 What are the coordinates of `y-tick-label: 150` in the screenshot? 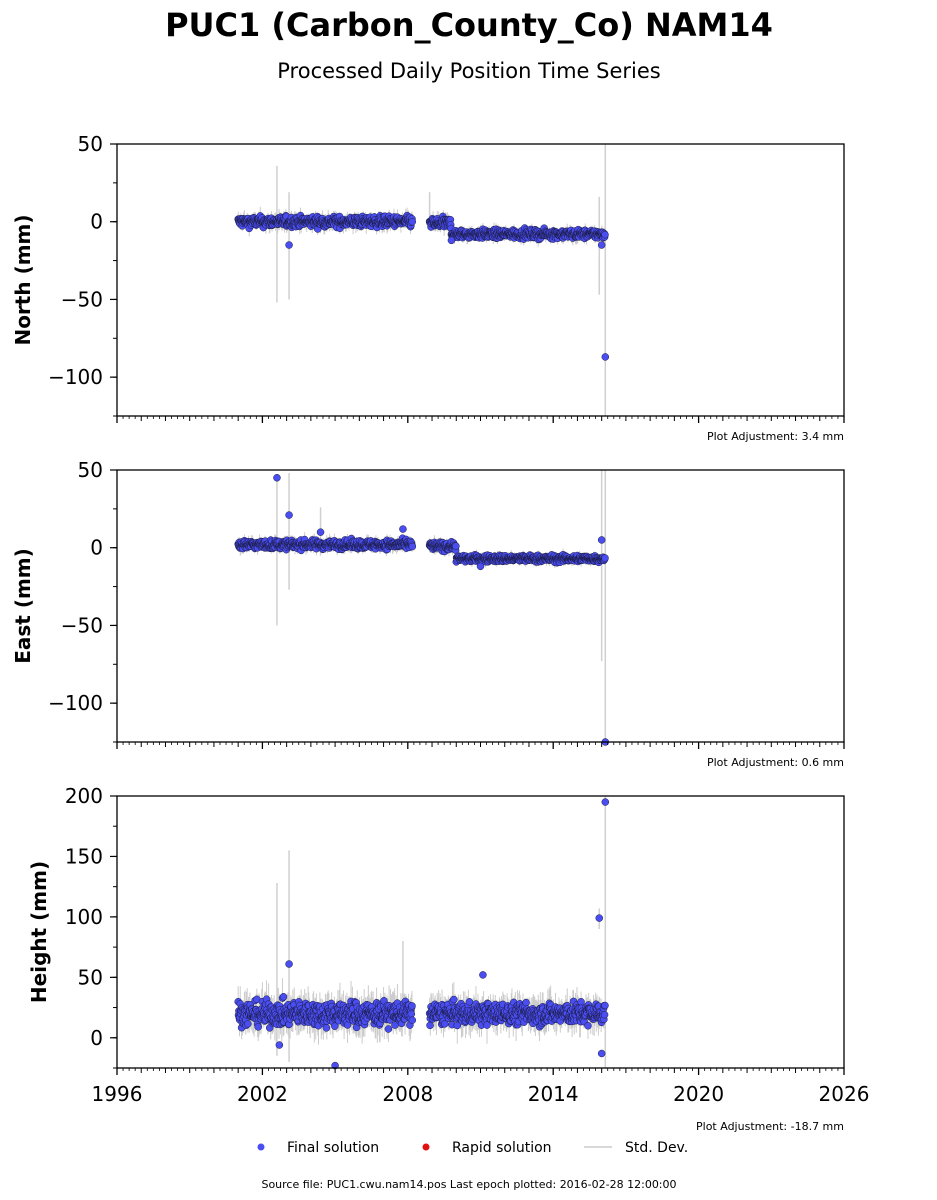 It's located at (84, 856).